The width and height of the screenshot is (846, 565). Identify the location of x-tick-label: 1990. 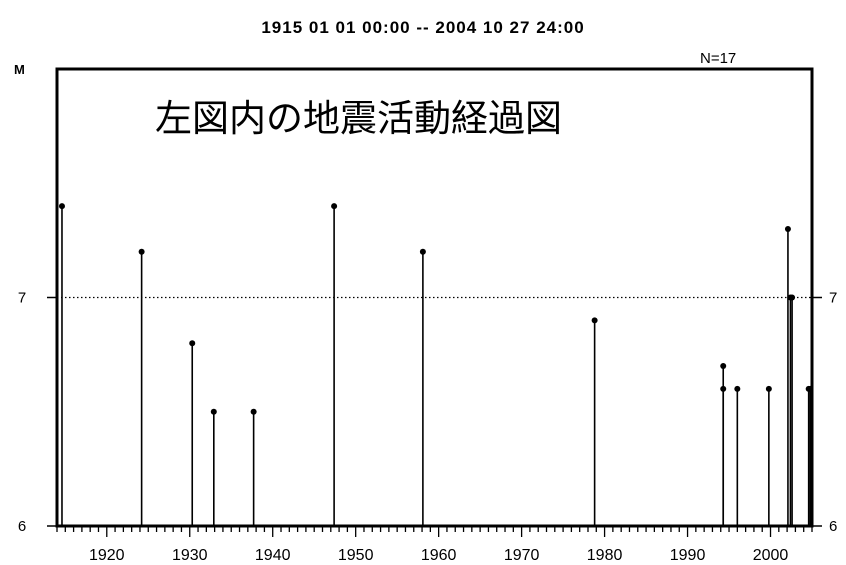
(688, 555).